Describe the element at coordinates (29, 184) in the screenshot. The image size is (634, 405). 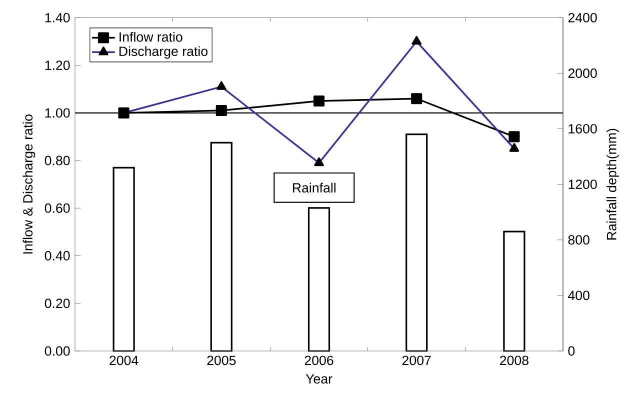
I see `y-axis-title: Inflow & Discharge ratio` at that location.